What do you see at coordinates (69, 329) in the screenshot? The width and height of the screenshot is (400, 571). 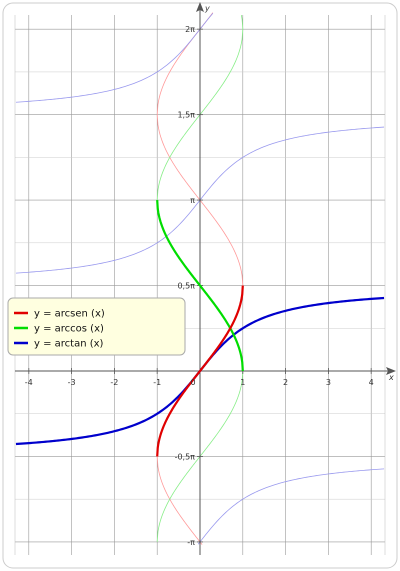 I see `legend-label: y = arccos (x)` at bounding box center [69, 329].